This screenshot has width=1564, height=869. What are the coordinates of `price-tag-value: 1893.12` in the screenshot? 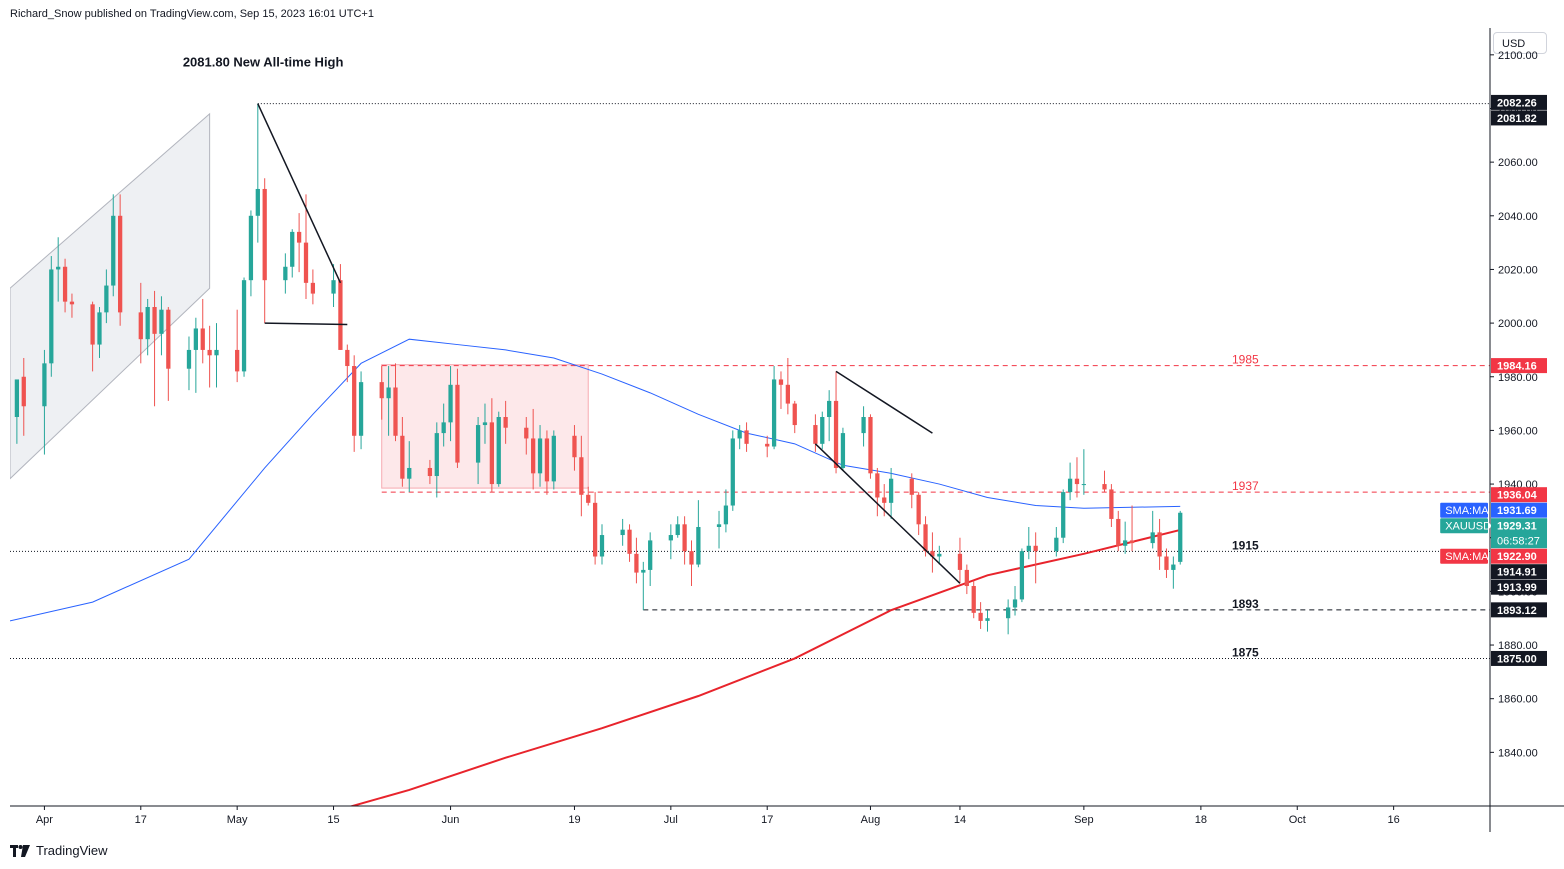 It's located at (1517, 611).